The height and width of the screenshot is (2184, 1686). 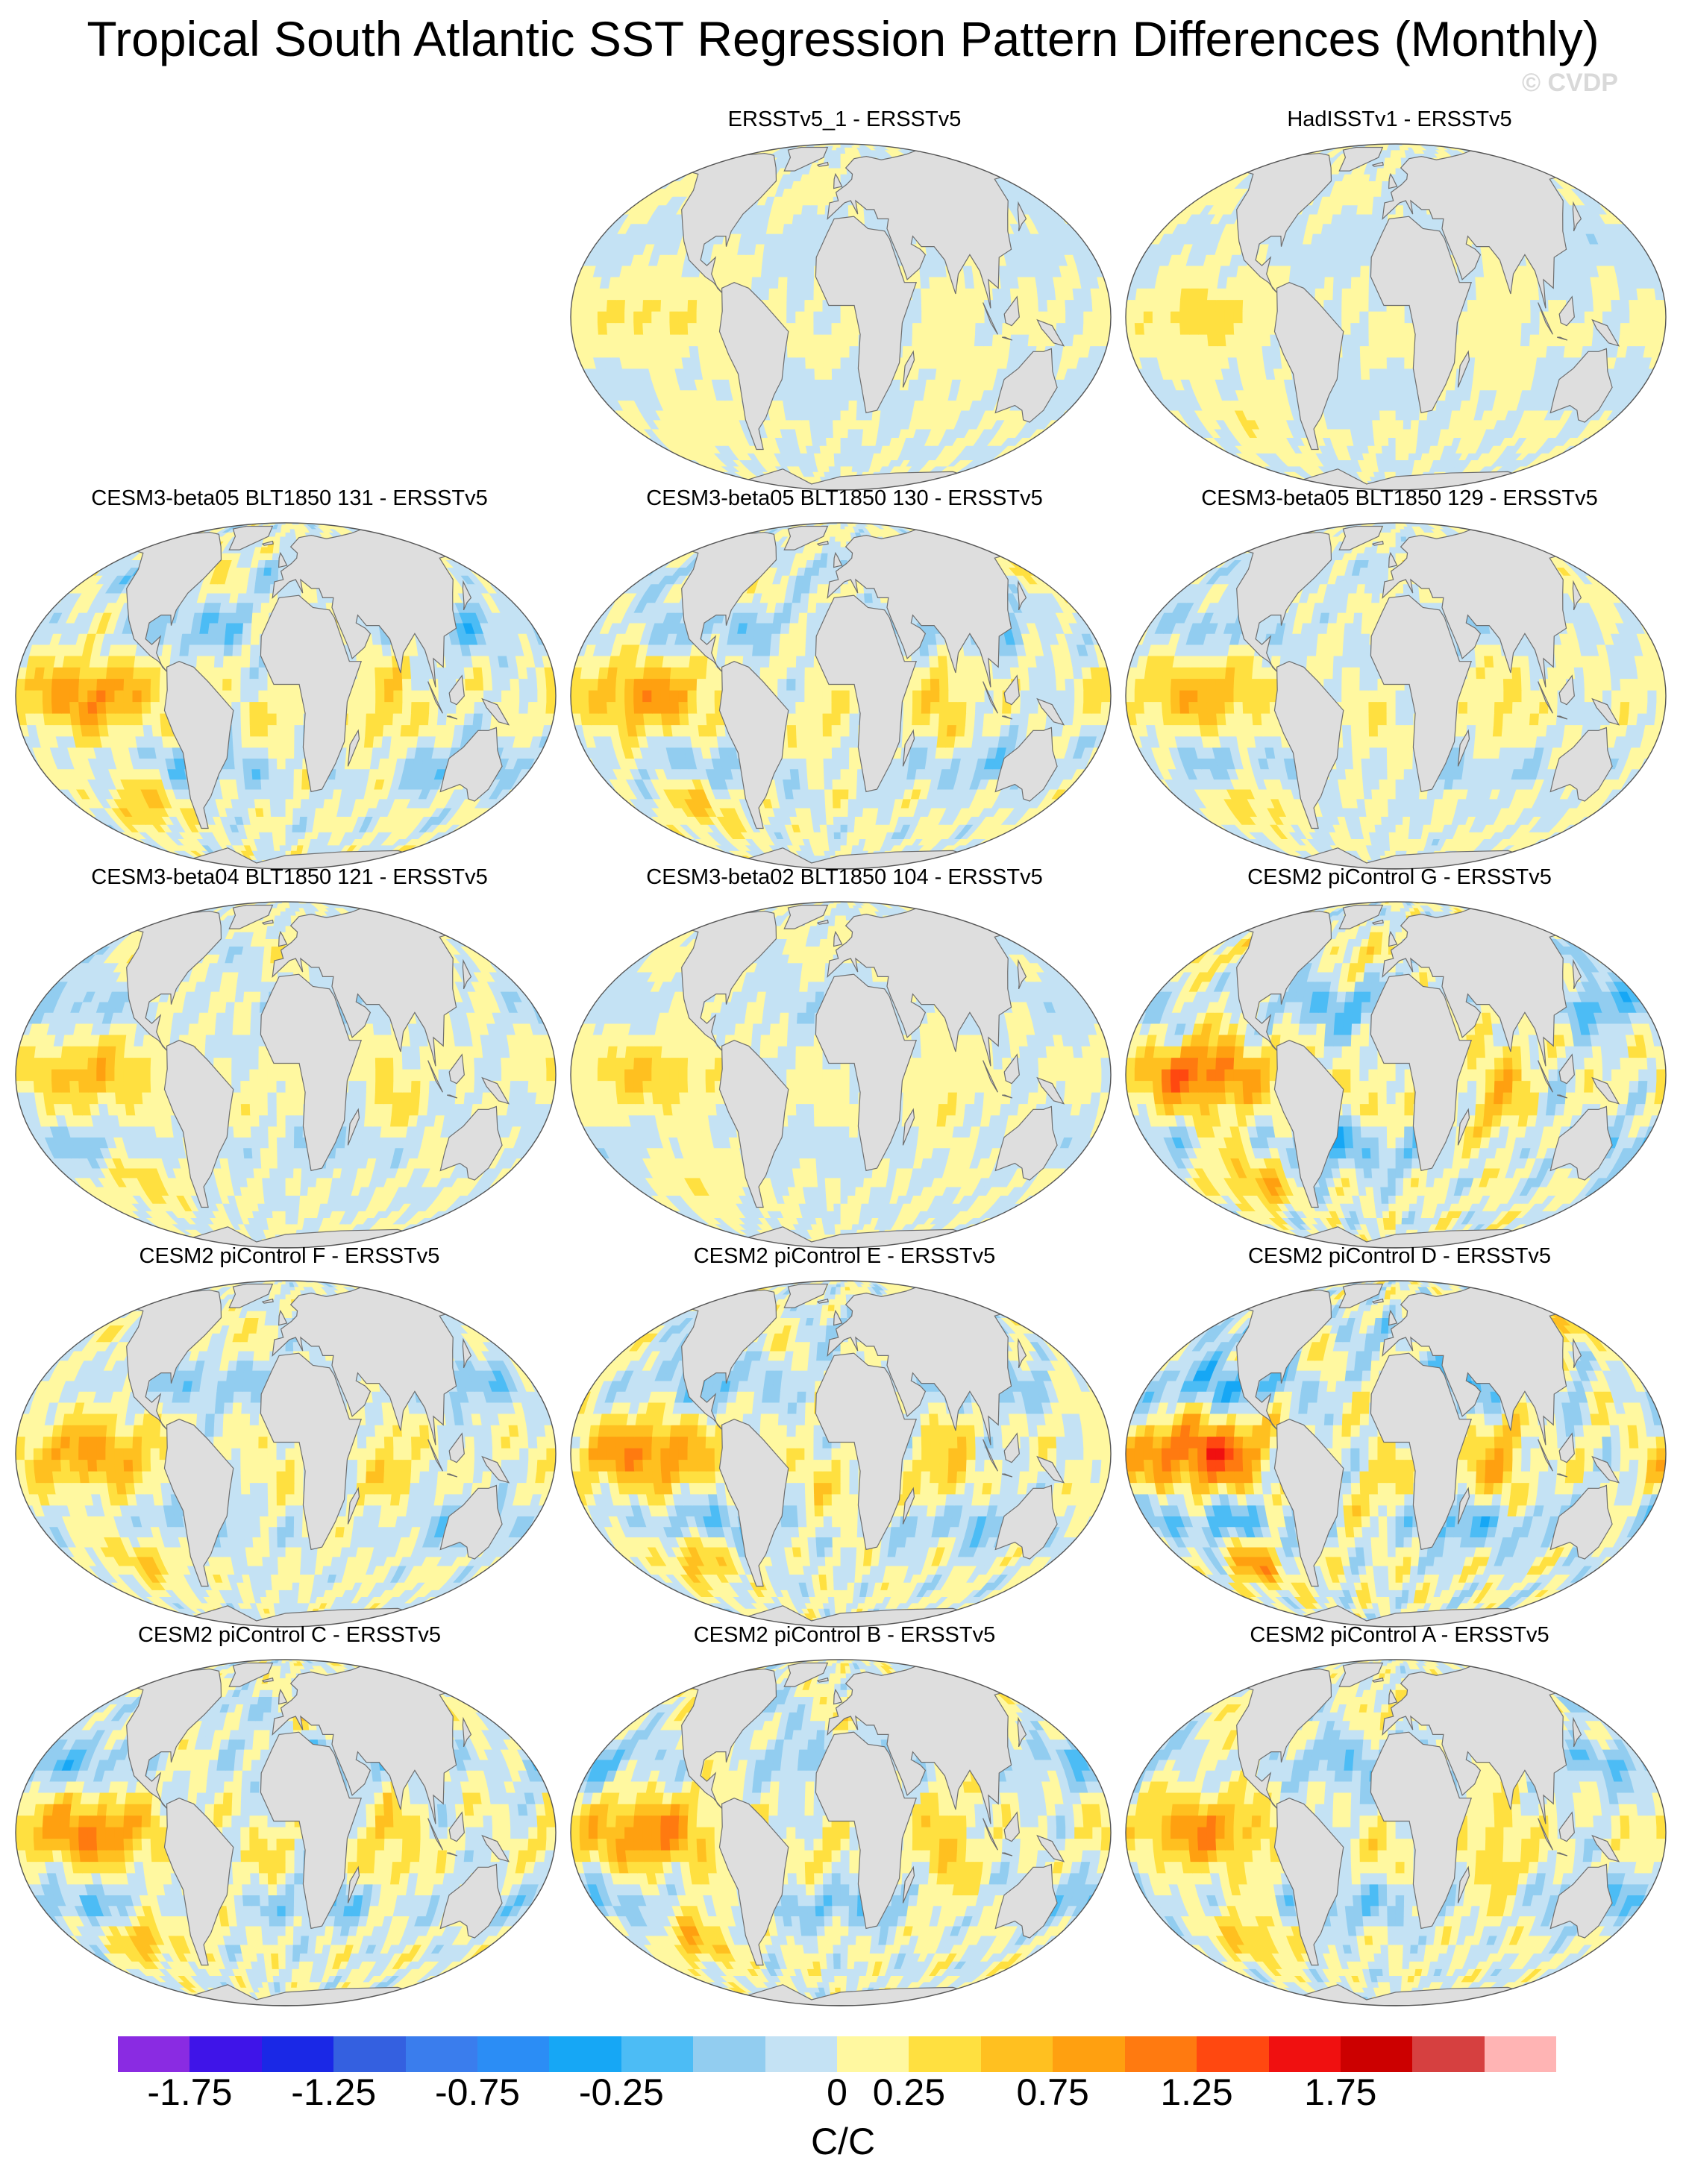 What do you see at coordinates (1400, 1438) in the screenshot?
I see `map-panel: CESM2 piControl D - ERSSTv5` at bounding box center [1400, 1438].